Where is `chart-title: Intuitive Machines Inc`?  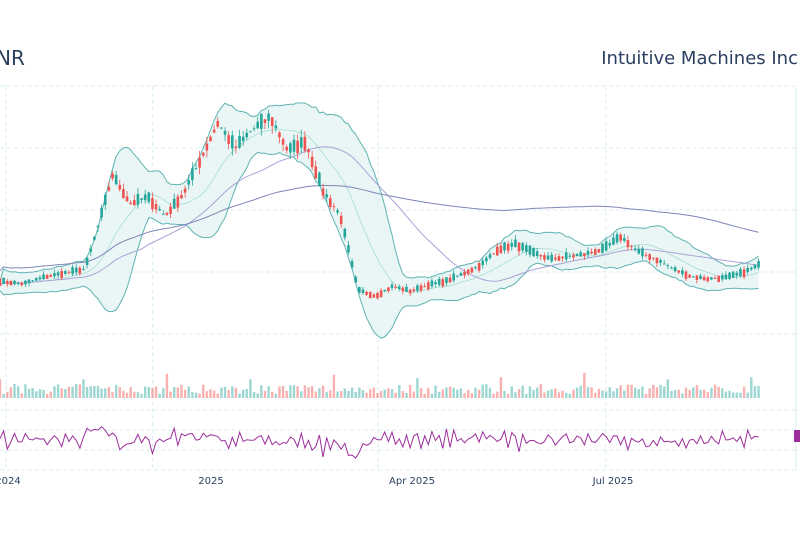 chart-title: Intuitive Machines Inc is located at coordinates (699, 58).